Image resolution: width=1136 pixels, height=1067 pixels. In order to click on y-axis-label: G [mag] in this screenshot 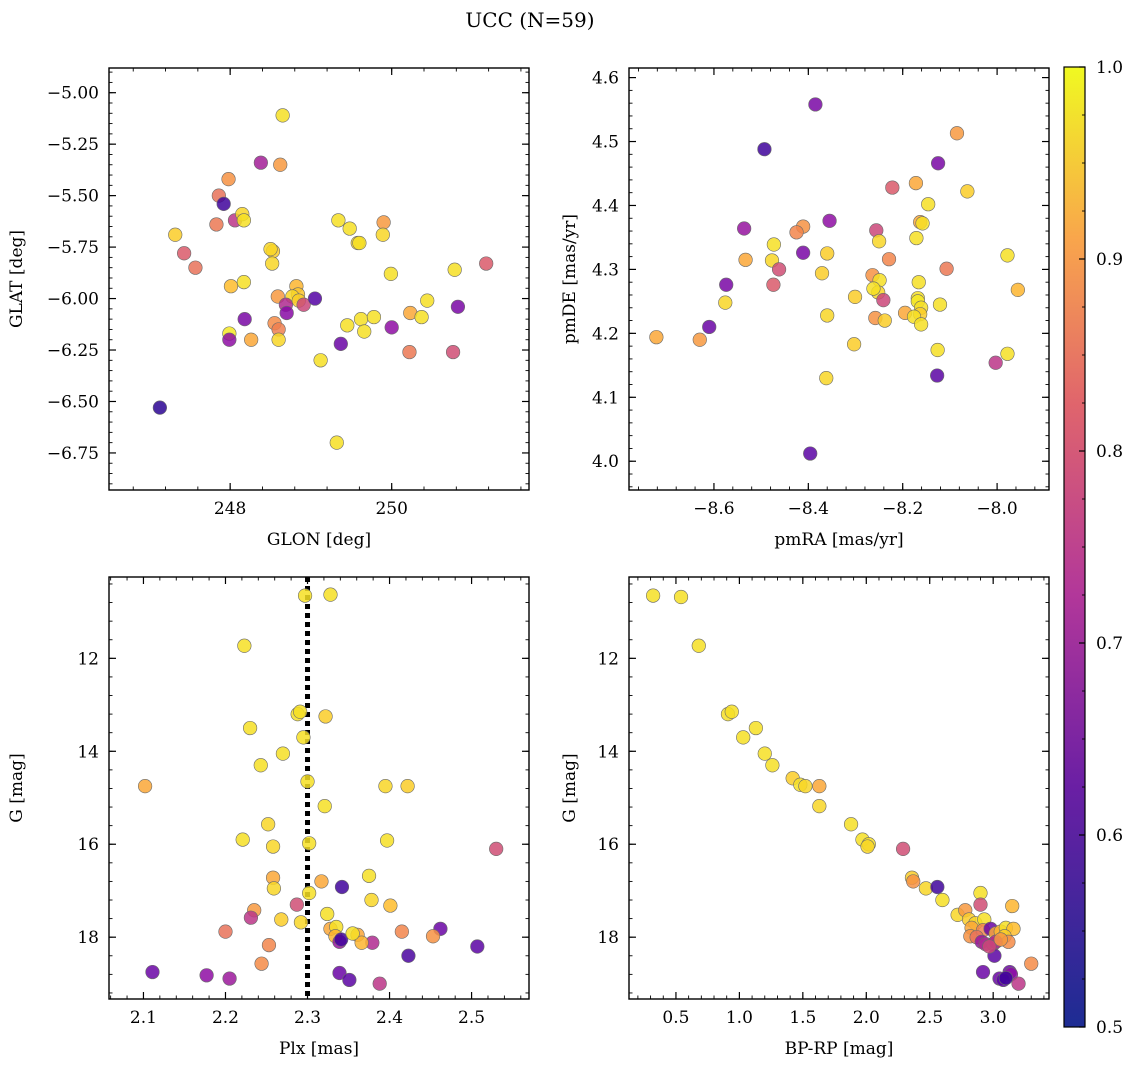, I will do `click(17, 787)`.